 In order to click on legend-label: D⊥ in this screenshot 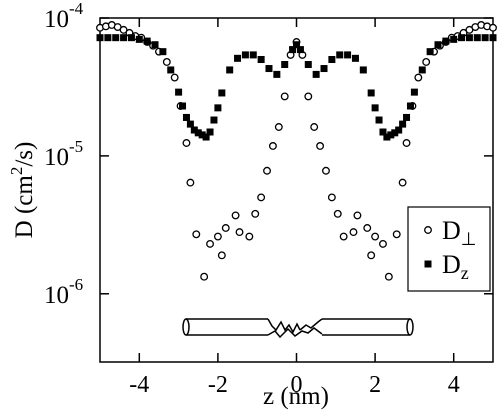, I will do `click(459, 232)`.